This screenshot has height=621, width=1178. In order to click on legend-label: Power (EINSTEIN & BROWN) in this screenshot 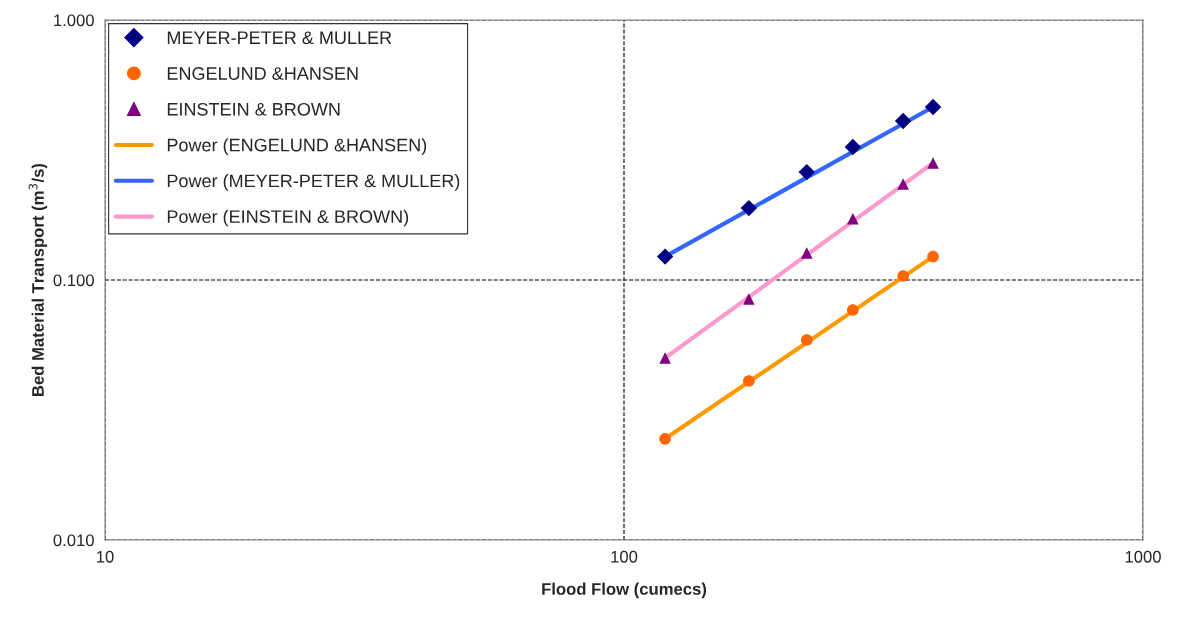, I will do `click(288, 218)`.